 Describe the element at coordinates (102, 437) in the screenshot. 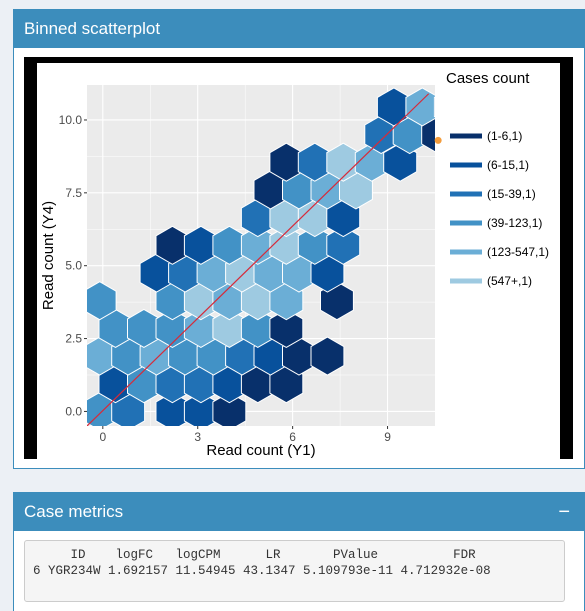

I see `x-tick-label: 0` at that location.